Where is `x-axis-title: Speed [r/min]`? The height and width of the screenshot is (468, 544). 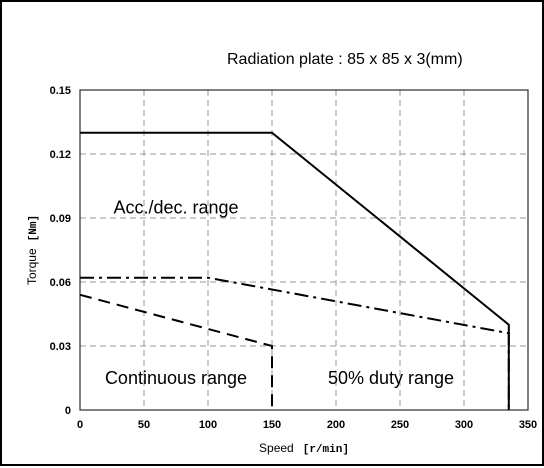
x-axis-title: Speed [r/min] is located at coordinates (304, 447).